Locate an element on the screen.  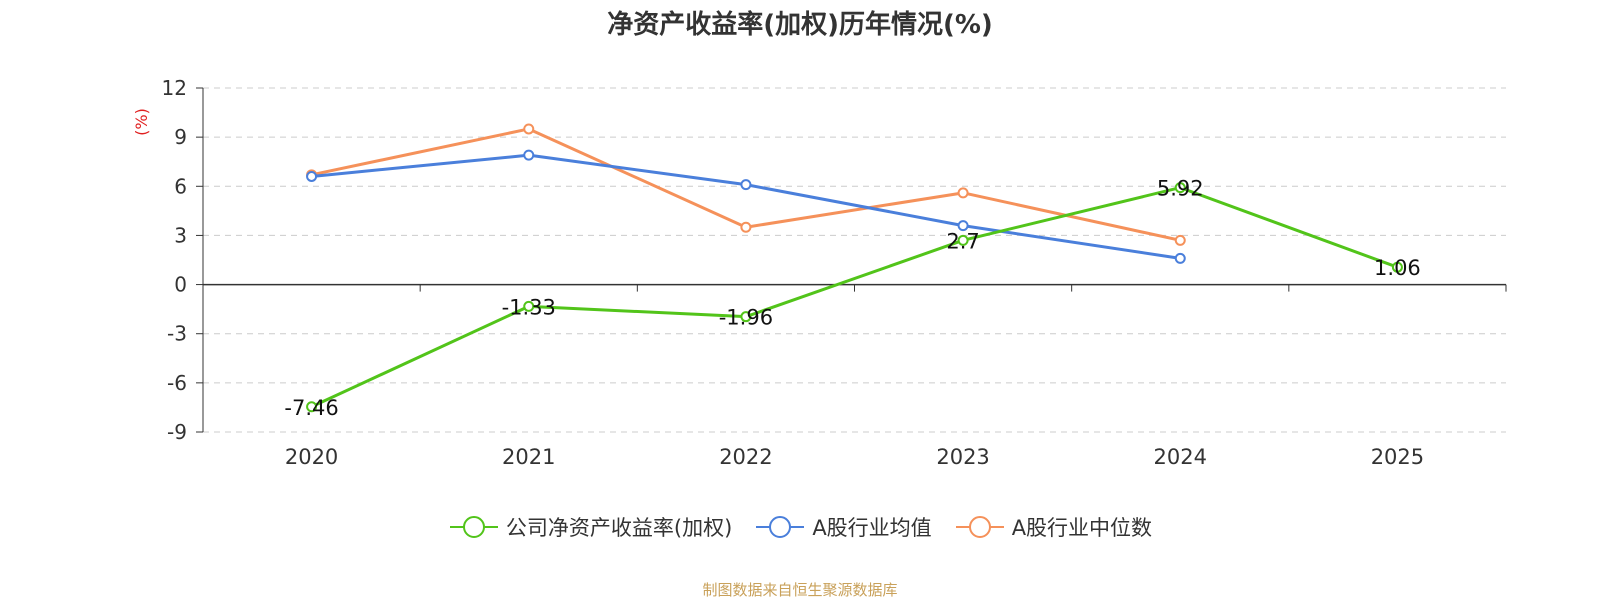
data-label: -1.33 is located at coordinates (529, 307).